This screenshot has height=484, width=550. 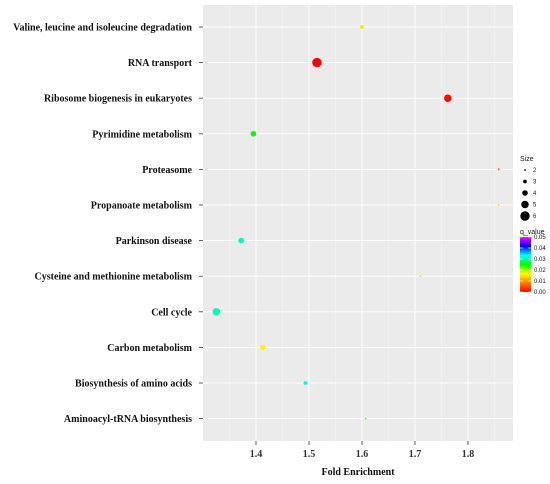 What do you see at coordinates (540, 249) in the screenshot?
I see `q-value-label: 0.04` at bounding box center [540, 249].